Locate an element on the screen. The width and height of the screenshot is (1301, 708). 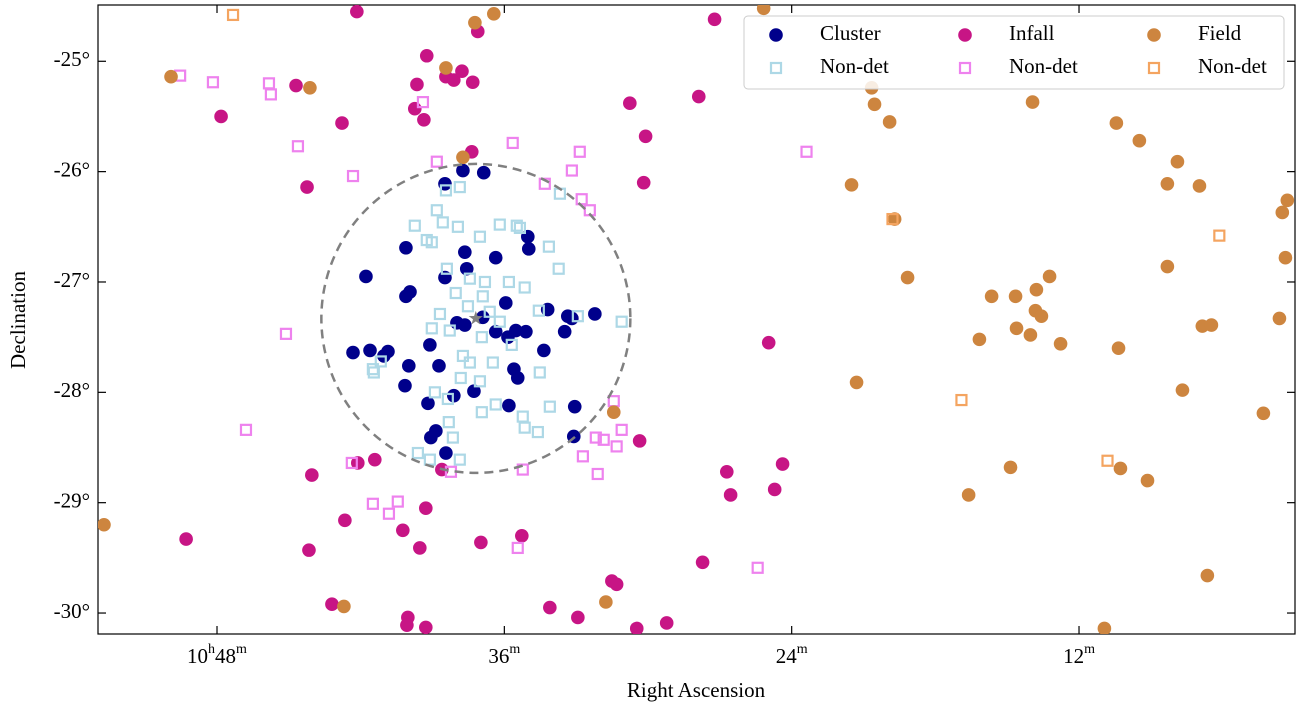
region-center is located at coordinates (475, 317).